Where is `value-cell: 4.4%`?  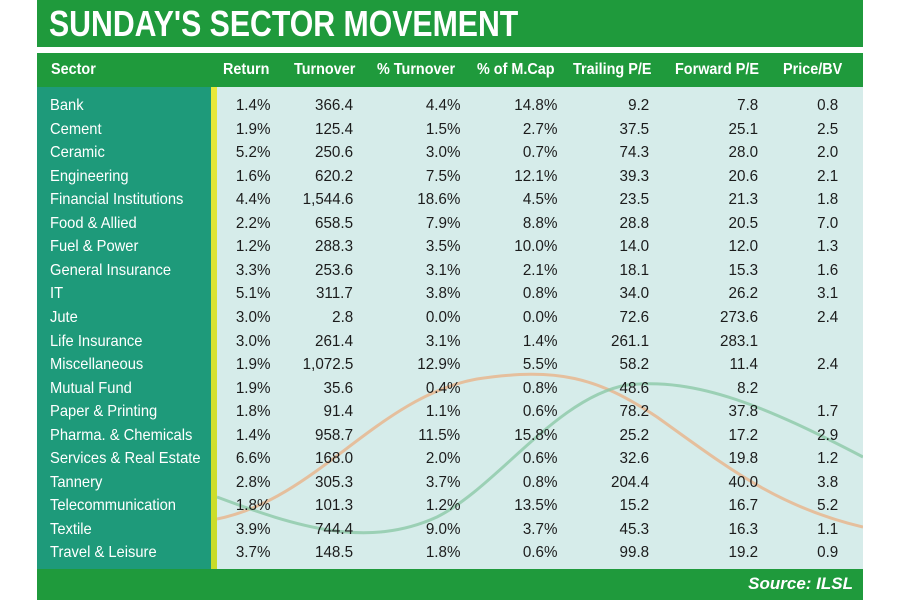
value-cell: 4.4% is located at coordinates (442, 105).